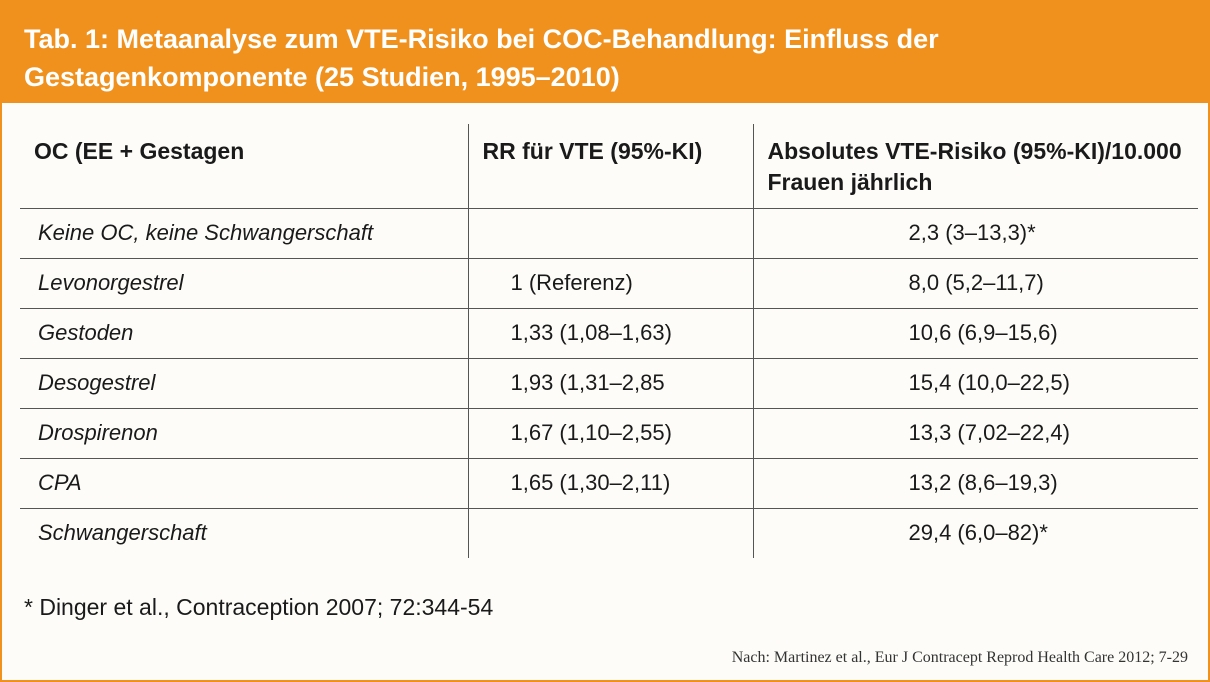 This screenshot has width=1210, height=682. I want to click on row-absolute-risk: 29,4 (6,0–82)*, so click(975, 533).